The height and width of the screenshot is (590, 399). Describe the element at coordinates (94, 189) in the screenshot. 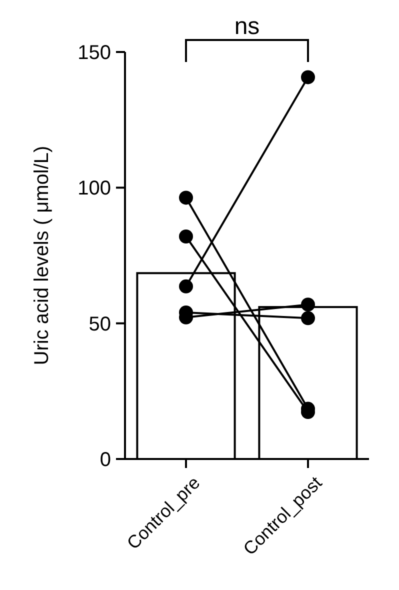

I see `y-tick-label: 100` at that location.